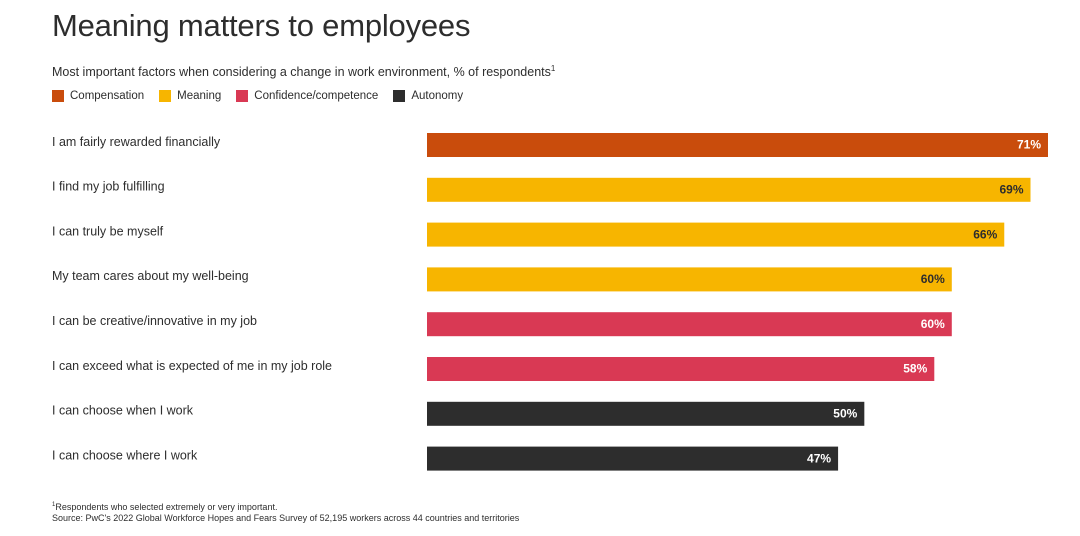  What do you see at coordinates (123, 411) in the screenshot?
I see `category-label: I can choose when I work` at bounding box center [123, 411].